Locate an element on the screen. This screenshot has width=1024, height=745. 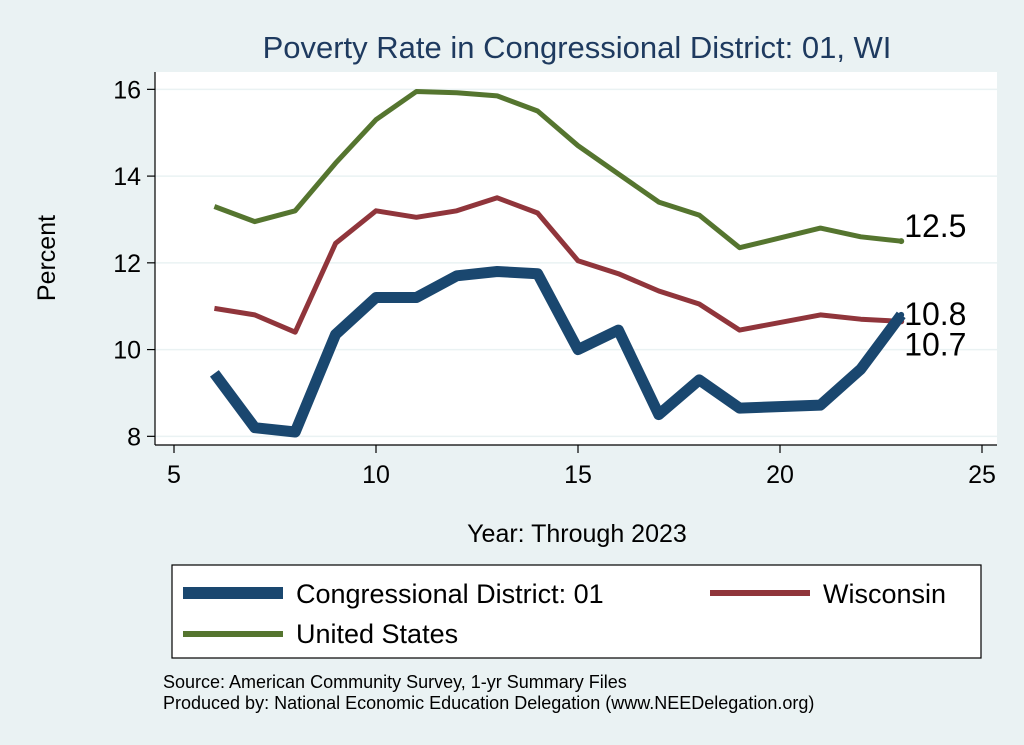
x-tick-label-15: 15 is located at coordinates (578, 475).